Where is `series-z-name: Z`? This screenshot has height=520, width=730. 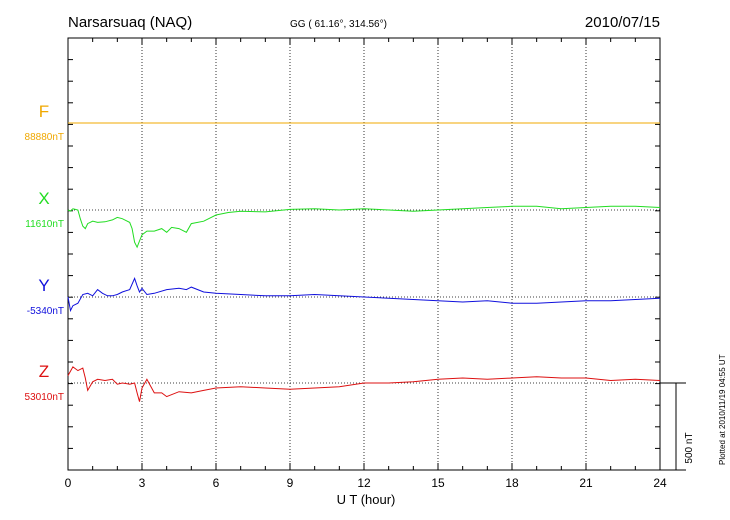 series-z-name: Z is located at coordinates (44, 371).